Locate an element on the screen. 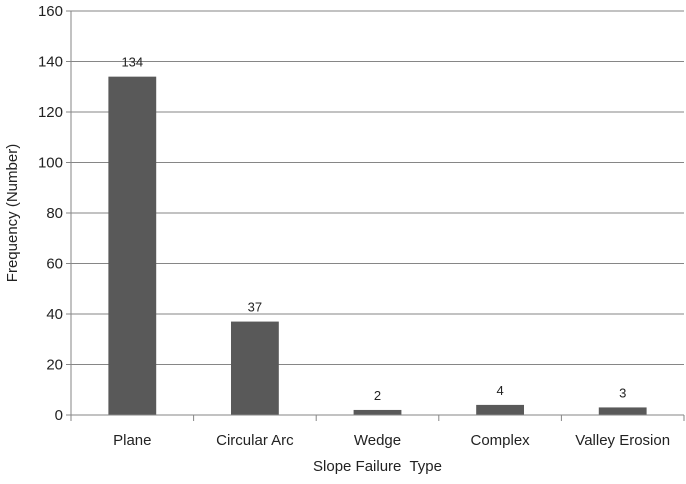  data-label: 2 is located at coordinates (377, 395).